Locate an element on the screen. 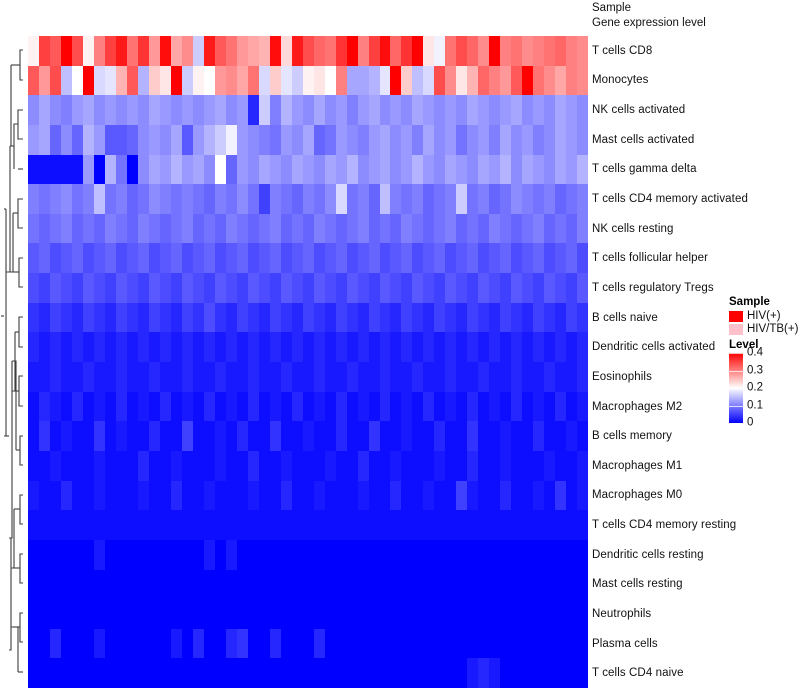 The height and width of the screenshot is (700, 800). sample-legend: Sample HIV(+) HIV/TB(+) is located at coordinates (763, 316).